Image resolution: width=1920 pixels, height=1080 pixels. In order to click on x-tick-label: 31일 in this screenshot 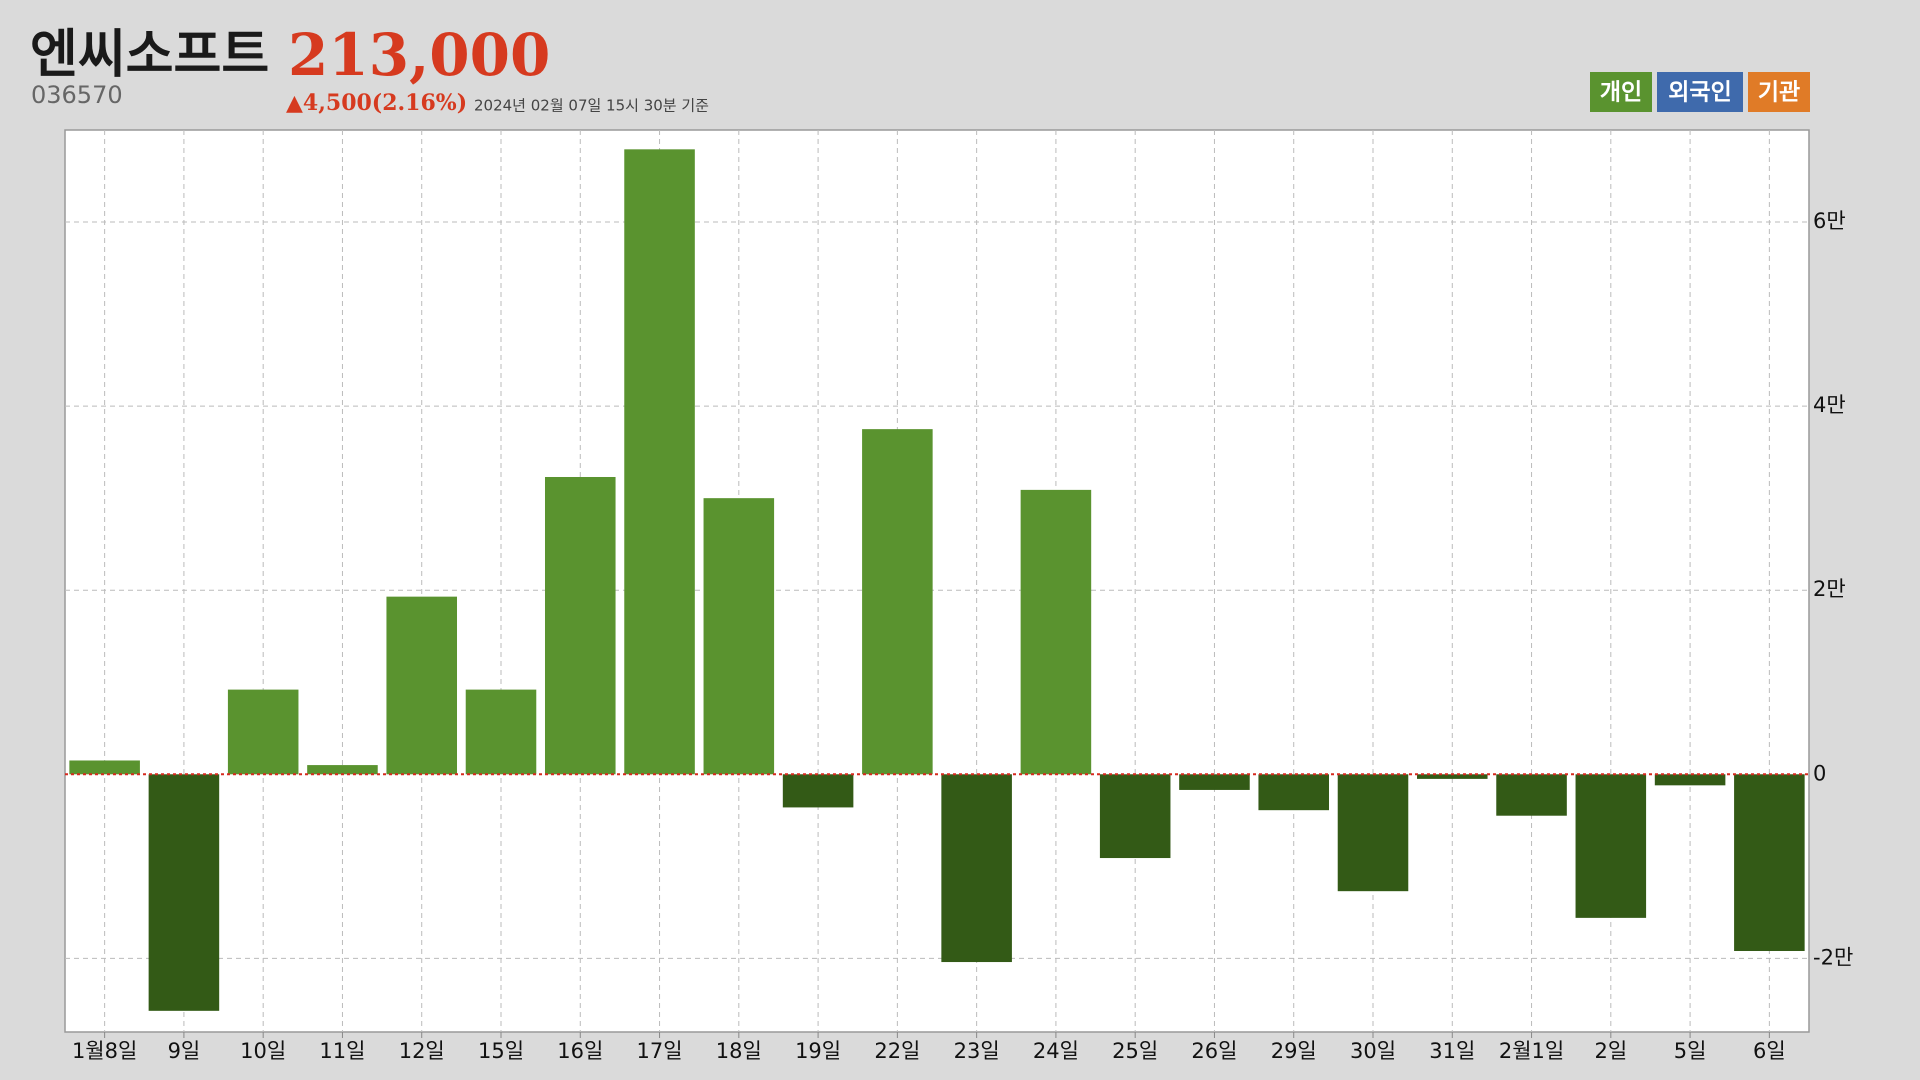, I will do `click(1452, 1051)`.